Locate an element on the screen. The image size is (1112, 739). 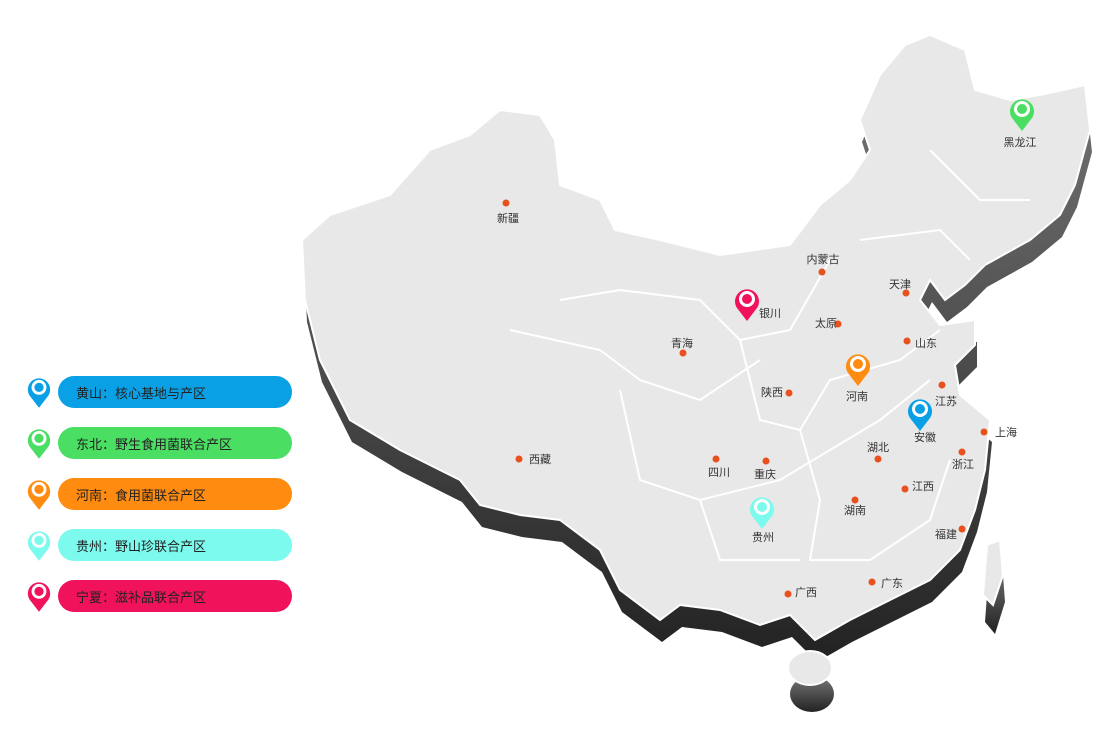
place-label: 重庆 is located at coordinates (765, 474).